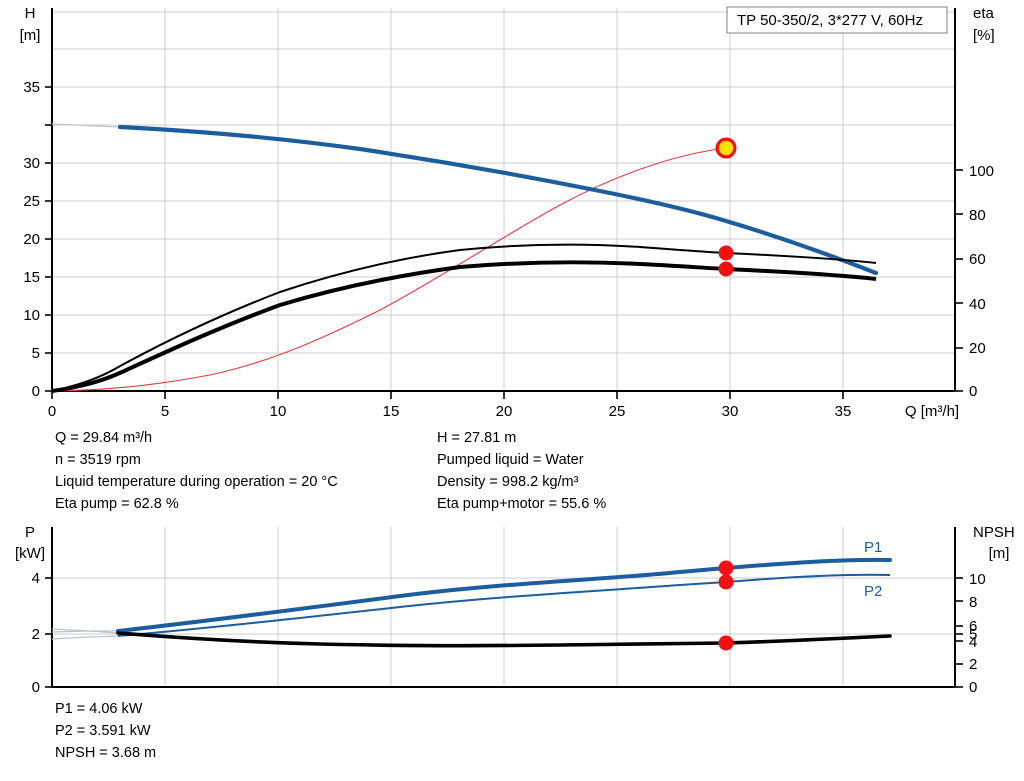  I want to click on bottom-chart-y-axis-title-line1: P, so click(30, 532).